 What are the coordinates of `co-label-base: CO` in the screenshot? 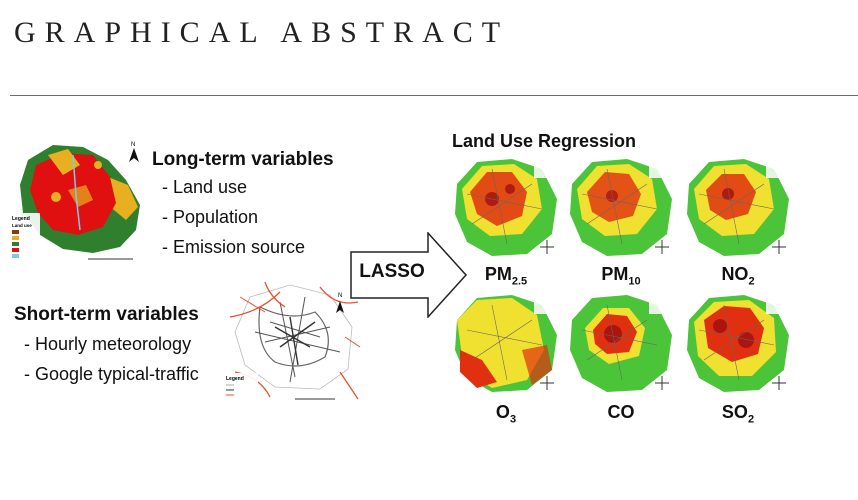 It's located at (621, 412).